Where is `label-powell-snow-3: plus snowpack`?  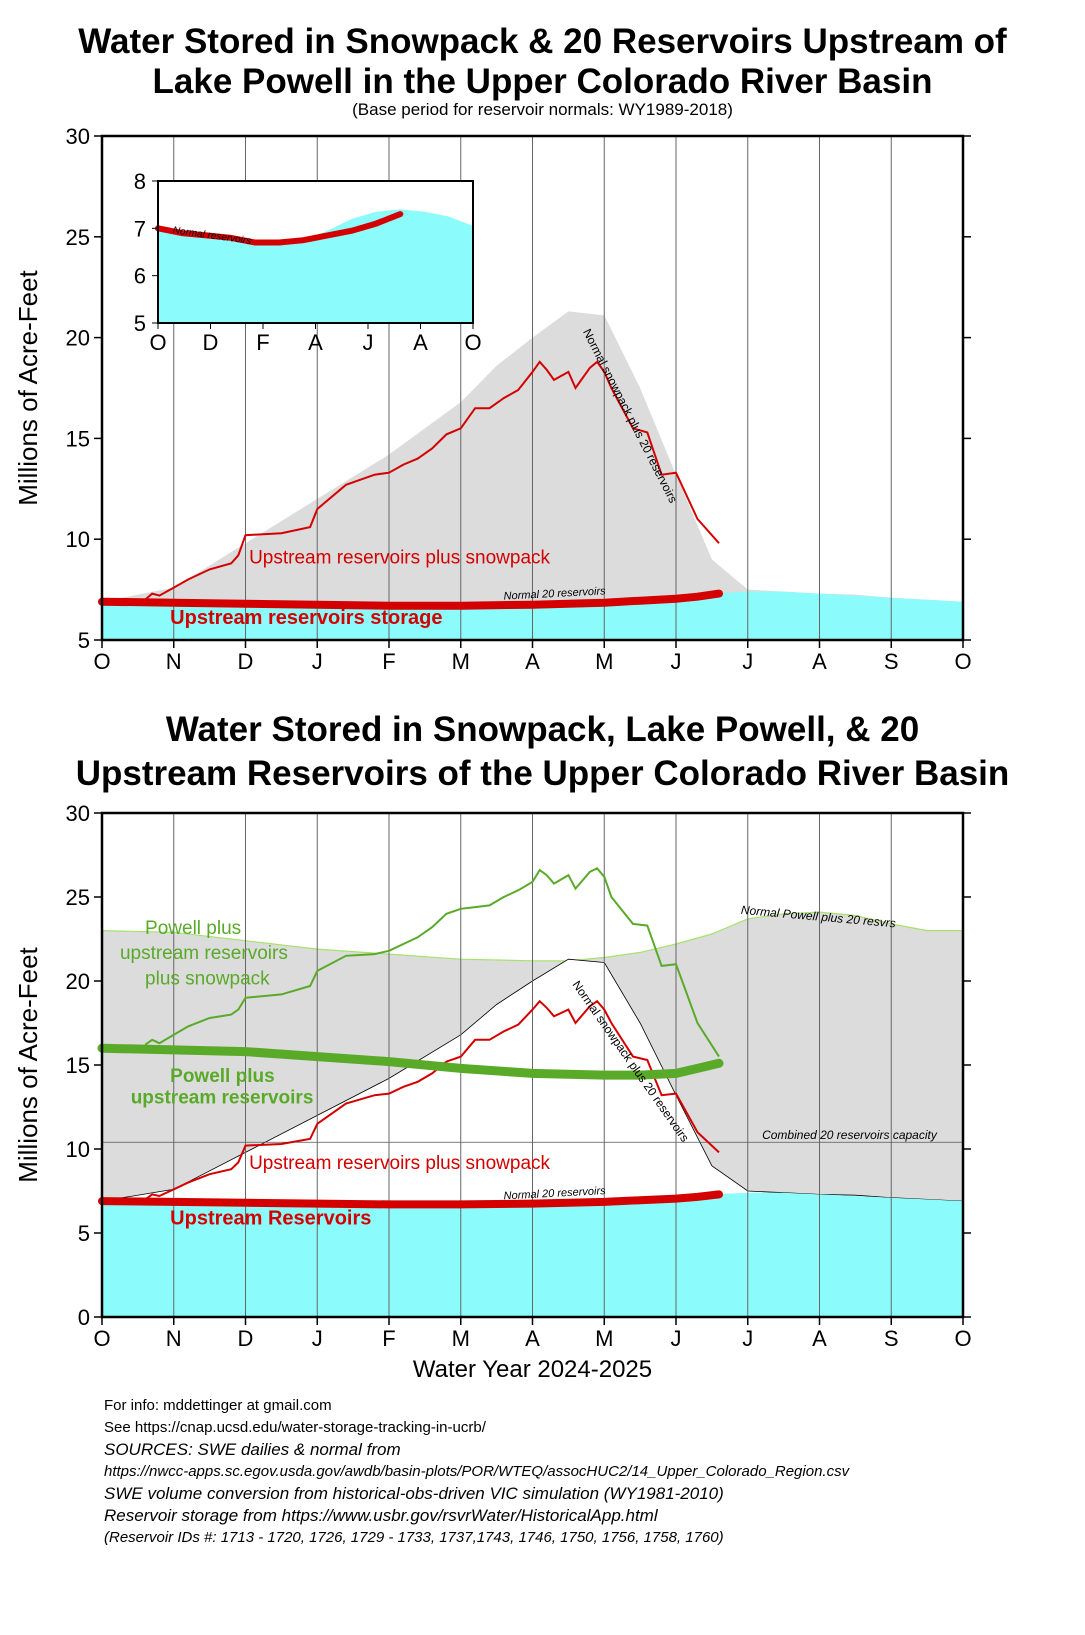 label-powell-snow-3: plus snowpack is located at coordinates (207, 978).